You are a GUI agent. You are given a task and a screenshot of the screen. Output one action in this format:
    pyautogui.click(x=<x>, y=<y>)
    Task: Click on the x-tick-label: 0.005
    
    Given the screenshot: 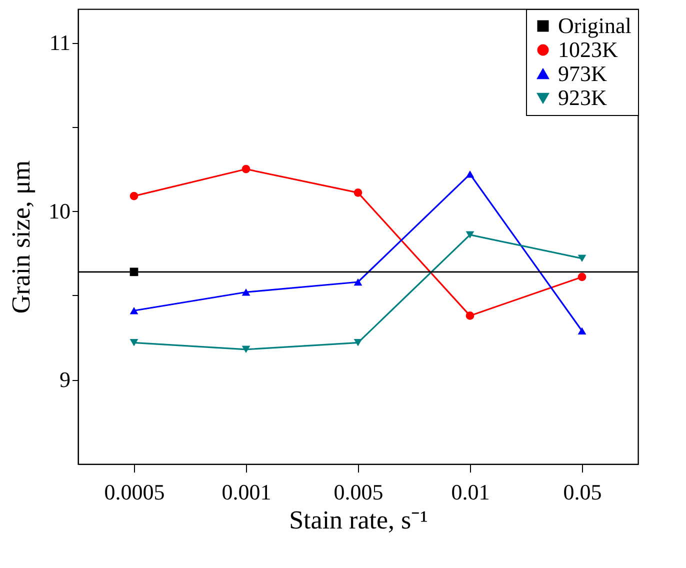 What is the action you would take?
    pyautogui.click(x=359, y=492)
    